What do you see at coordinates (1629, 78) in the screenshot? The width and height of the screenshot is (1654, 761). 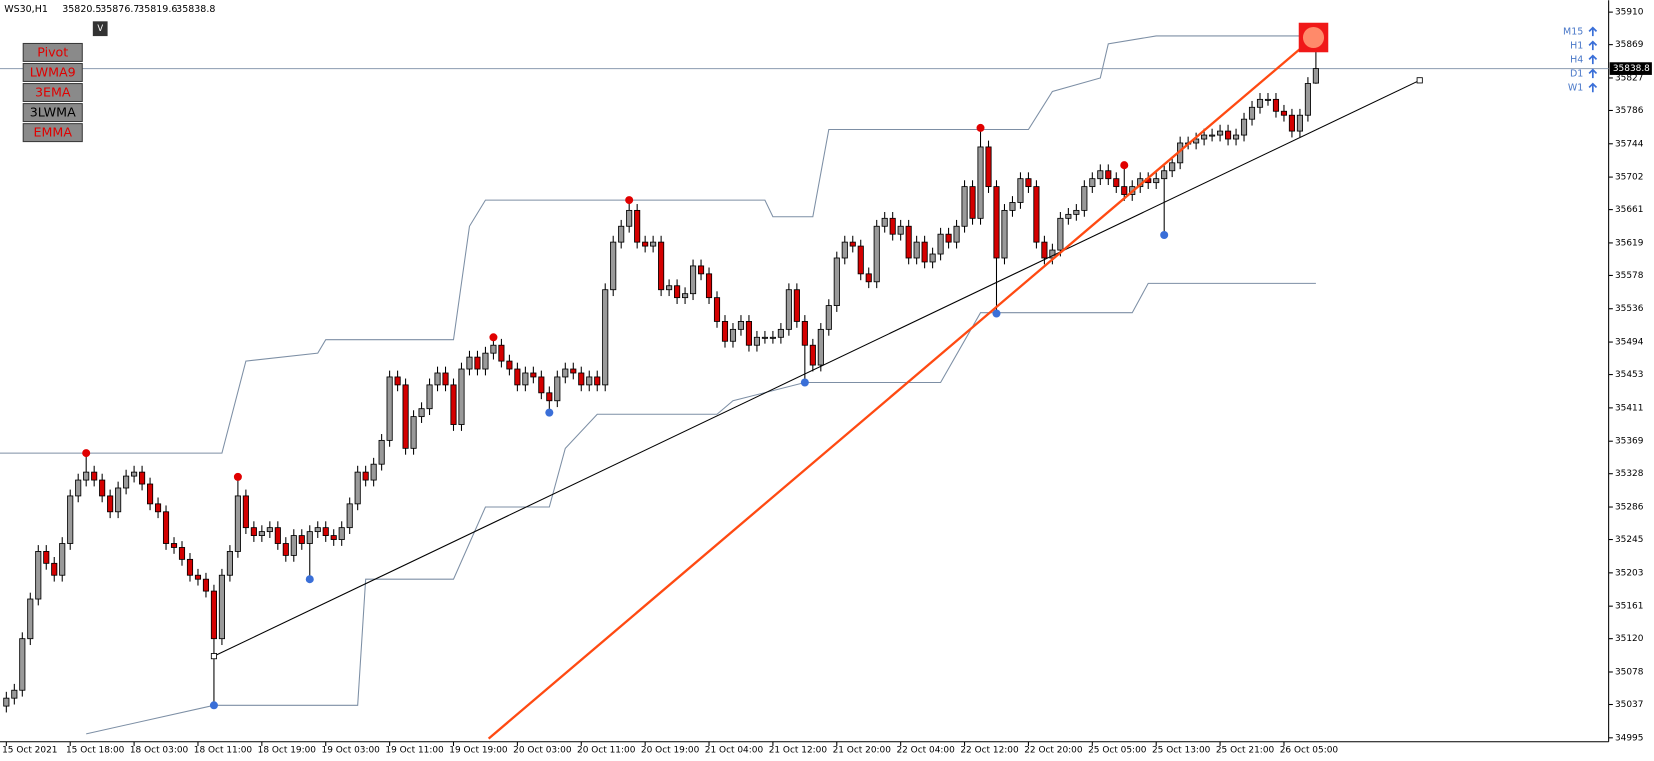 I see `y-tick-label: 35827` at bounding box center [1629, 78].